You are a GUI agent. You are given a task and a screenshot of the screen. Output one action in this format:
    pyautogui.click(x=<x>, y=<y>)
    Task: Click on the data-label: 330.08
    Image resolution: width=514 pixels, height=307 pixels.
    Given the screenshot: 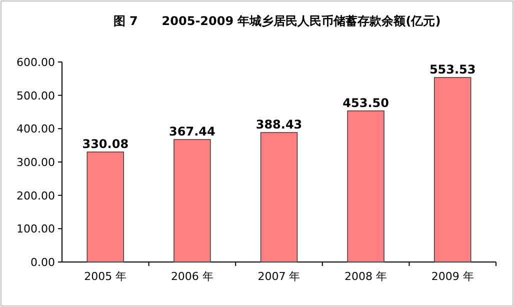 What is the action you would take?
    pyautogui.click(x=105, y=143)
    